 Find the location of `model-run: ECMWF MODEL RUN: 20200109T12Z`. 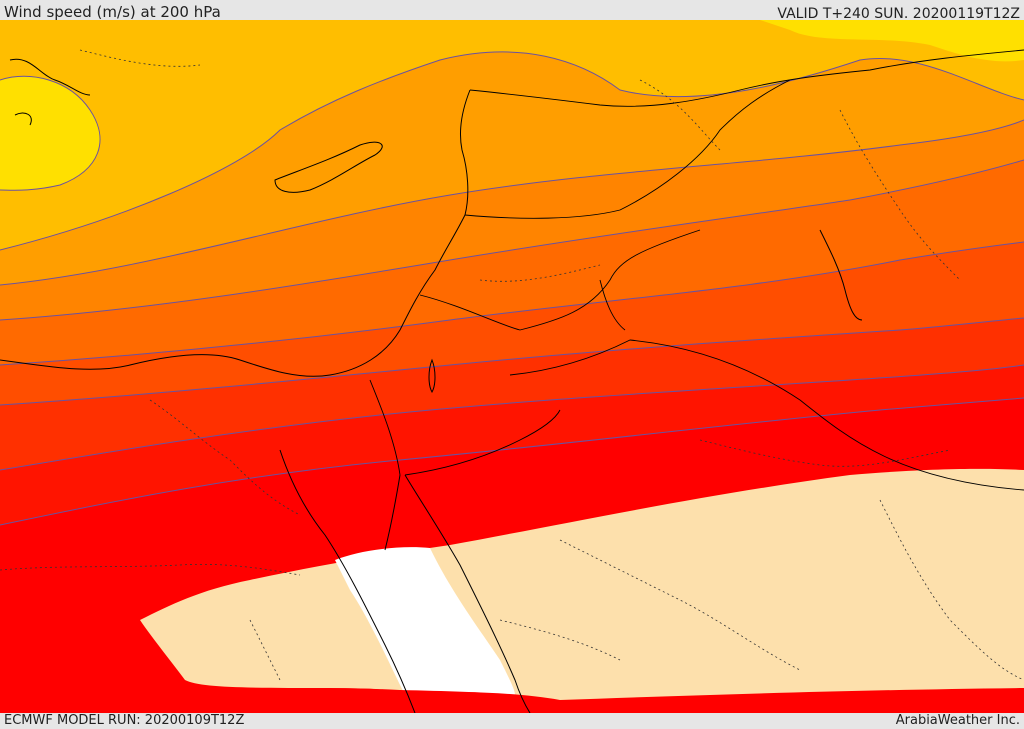

model-run: ECMWF MODEL RUN: 20200109T12Z is located at coordinates (124, 720).